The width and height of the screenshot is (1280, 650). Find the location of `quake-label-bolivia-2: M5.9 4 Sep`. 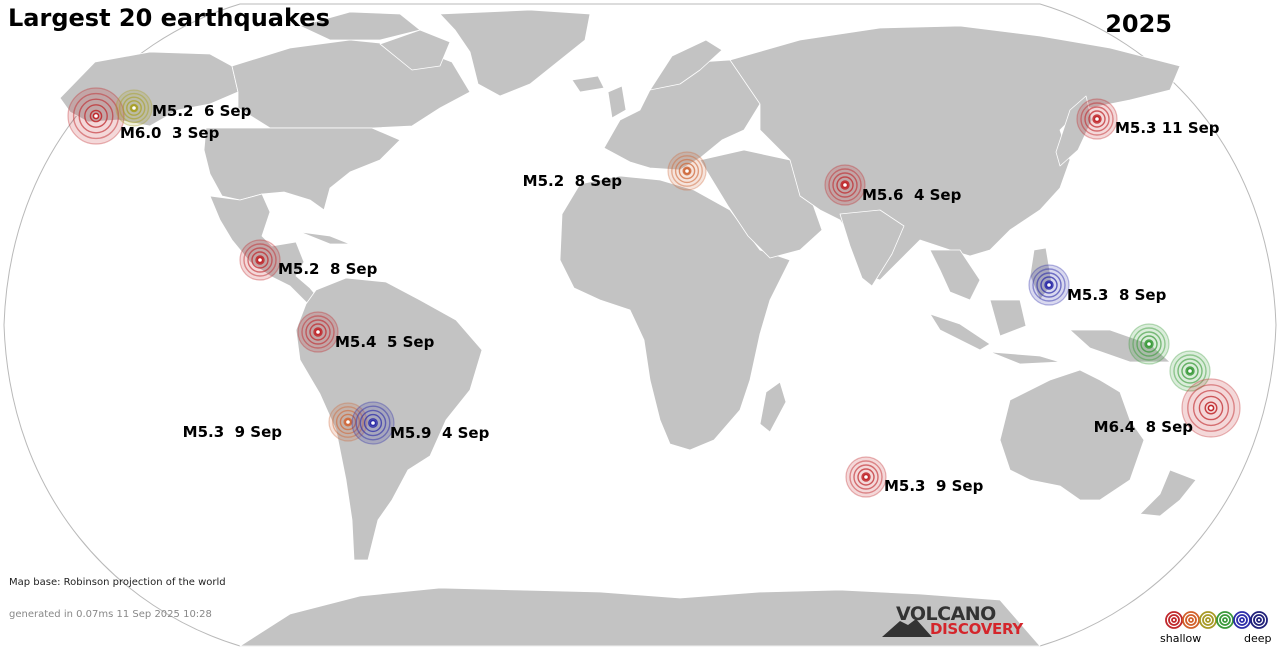

quake-label-bolivia-2: M5.9 4 Sep is located at coordinates (440, 433).